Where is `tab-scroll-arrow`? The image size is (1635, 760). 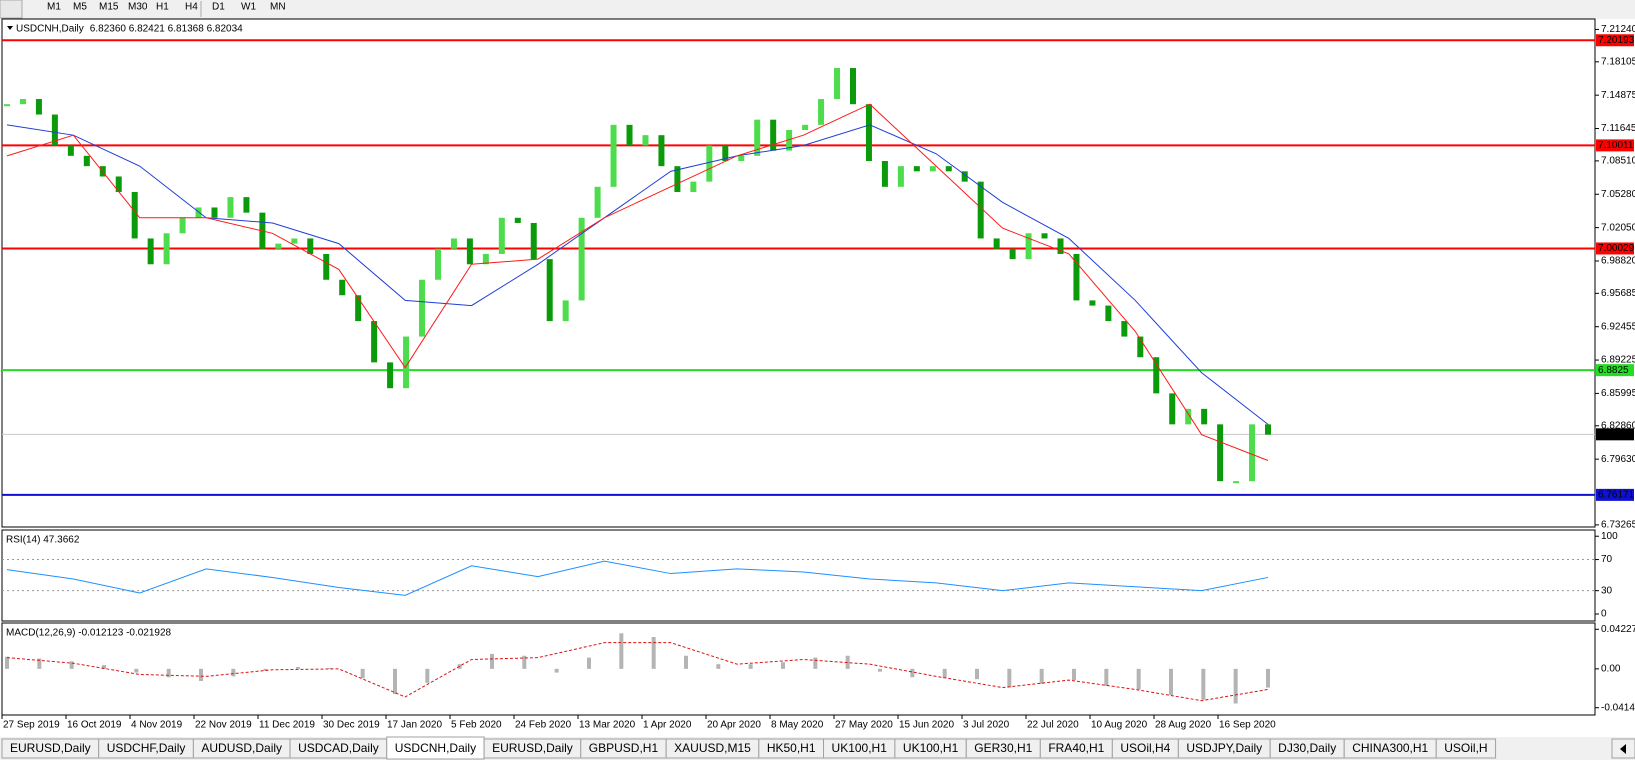
tab-scroll-arrow is located at coordinates (1623, 749).